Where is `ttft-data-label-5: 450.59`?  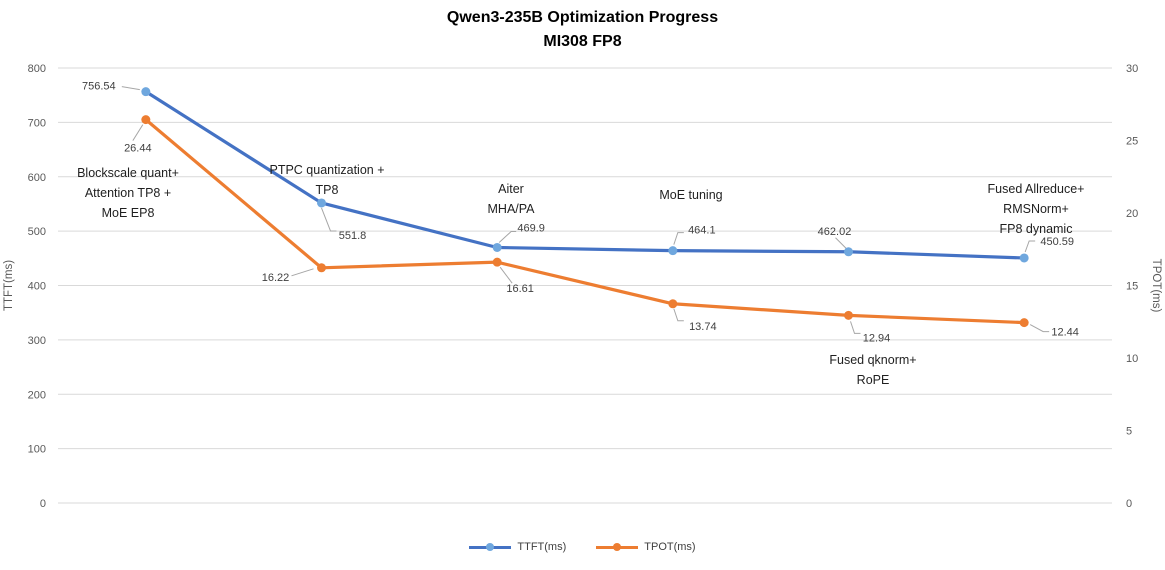 ttft-data-label-5: 450.59 is located at coordinates (1057, 242).